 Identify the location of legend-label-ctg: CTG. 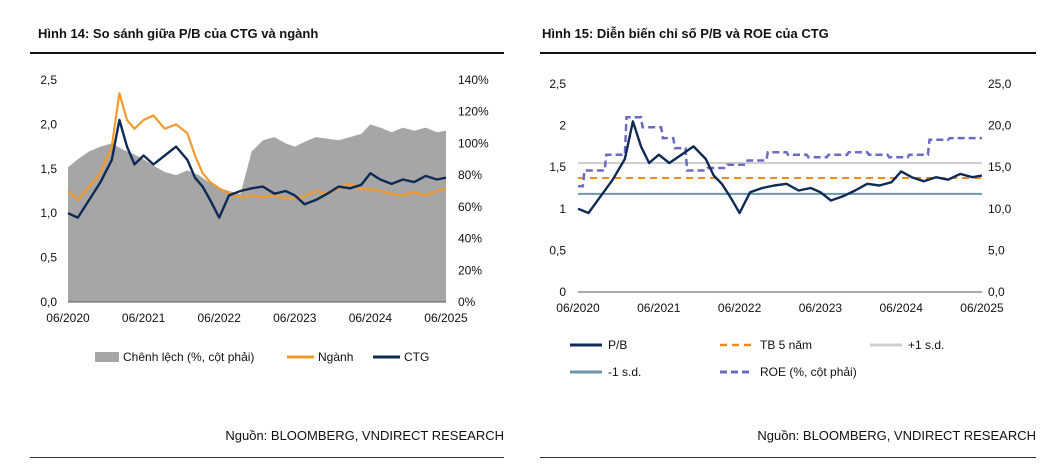
(416, 357).